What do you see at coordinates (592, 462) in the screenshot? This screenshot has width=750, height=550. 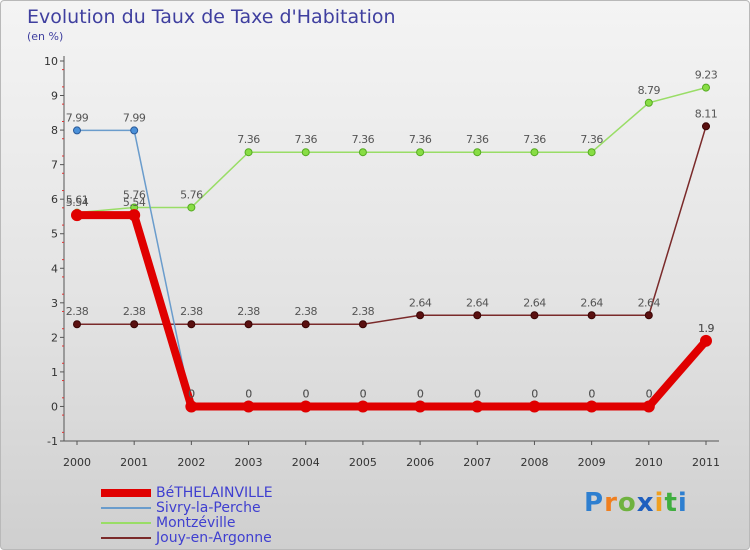 I see `x-tick-label: 2009` at bounding box center [592, 462].